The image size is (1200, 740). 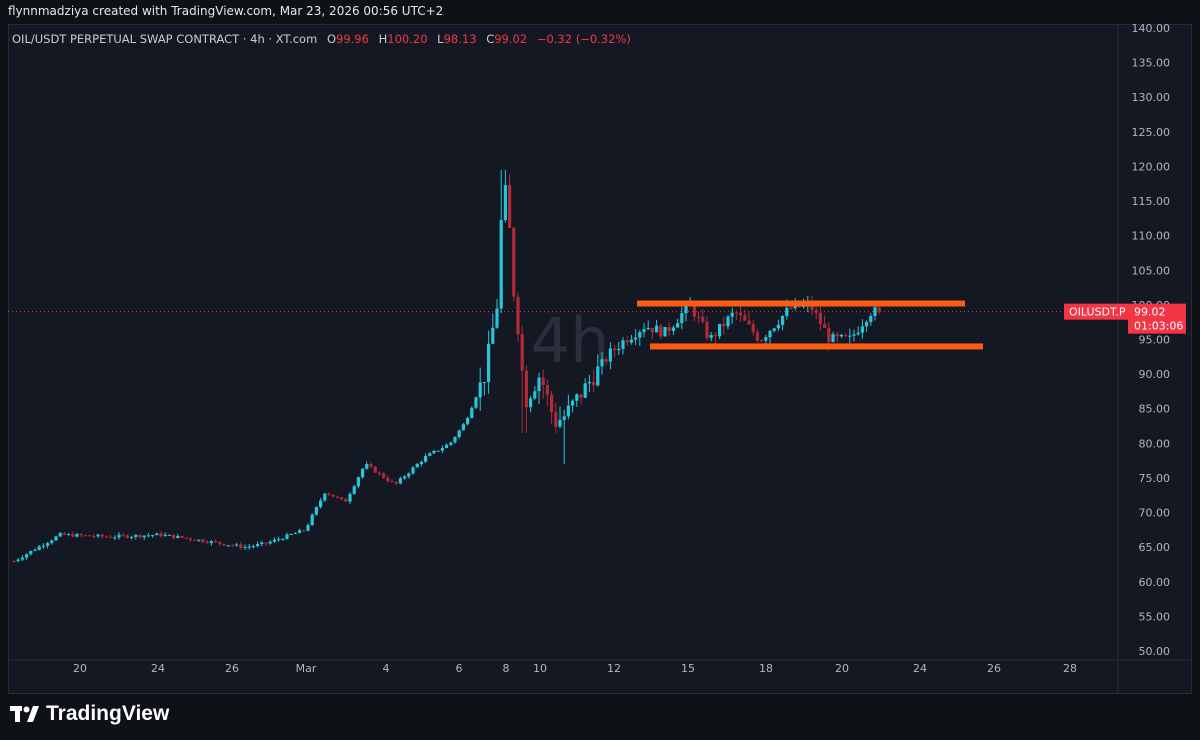 I want to click on legend-low-value: 98.13, so click(x=460, y=39).